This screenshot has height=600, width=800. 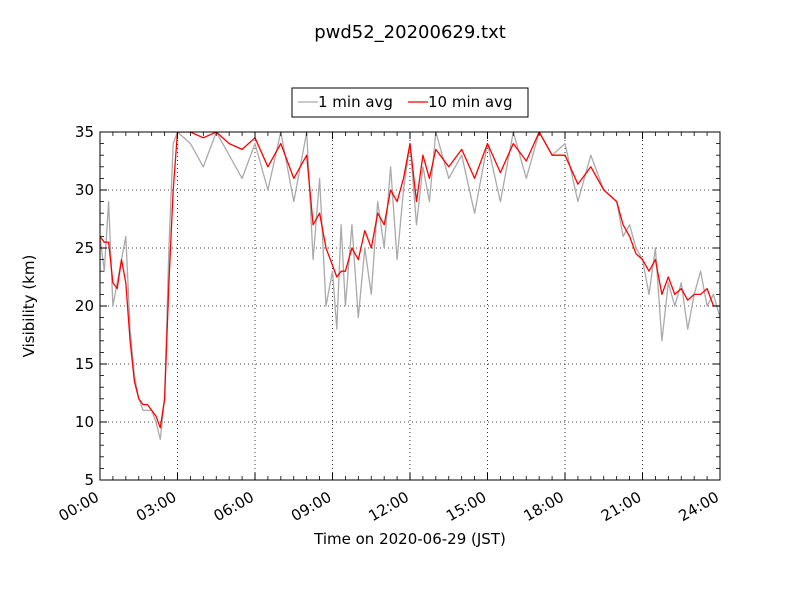 What do you see at coordinates (234, 506) in the screenshot?
I see `x-tick-label: 06:00` at bounding box center [234, 506].